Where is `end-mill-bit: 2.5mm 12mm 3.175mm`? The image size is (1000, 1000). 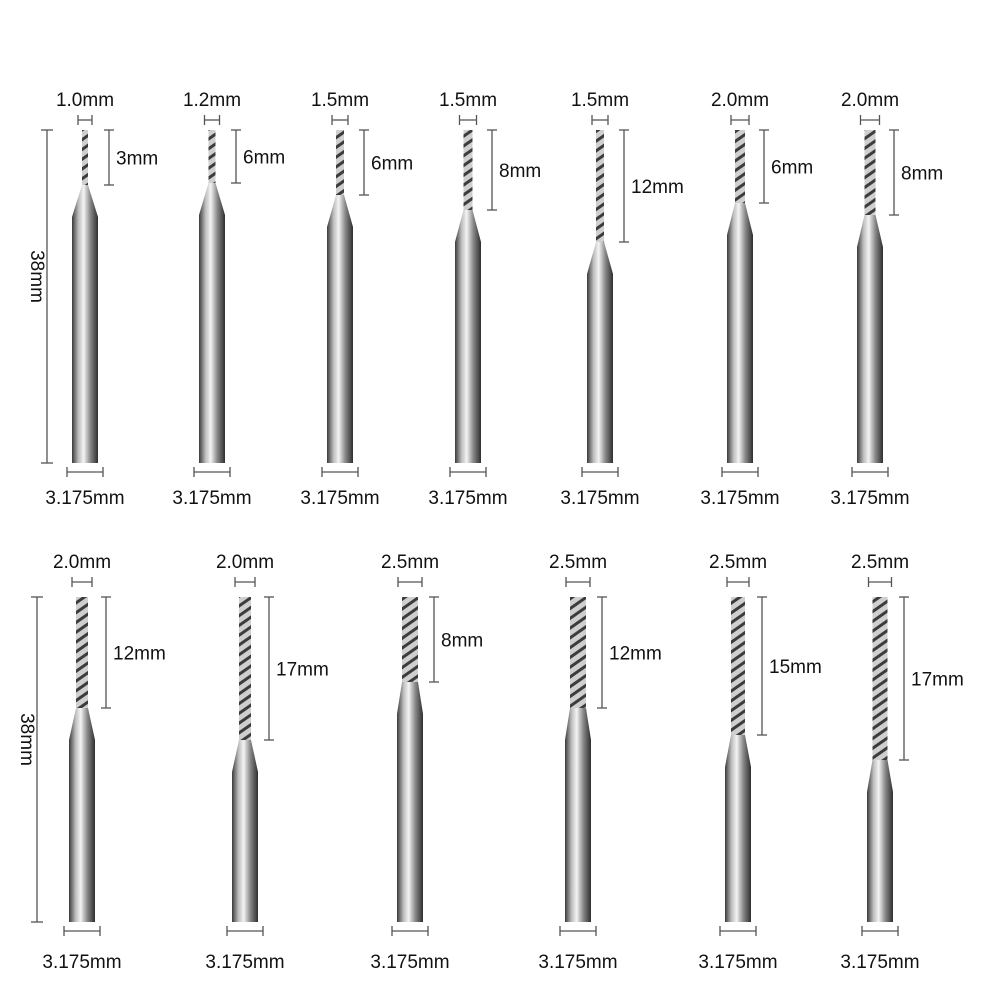 end-mill-bit: 2.5mm 12mm 3.175mm is located at coordinates (599, 762).